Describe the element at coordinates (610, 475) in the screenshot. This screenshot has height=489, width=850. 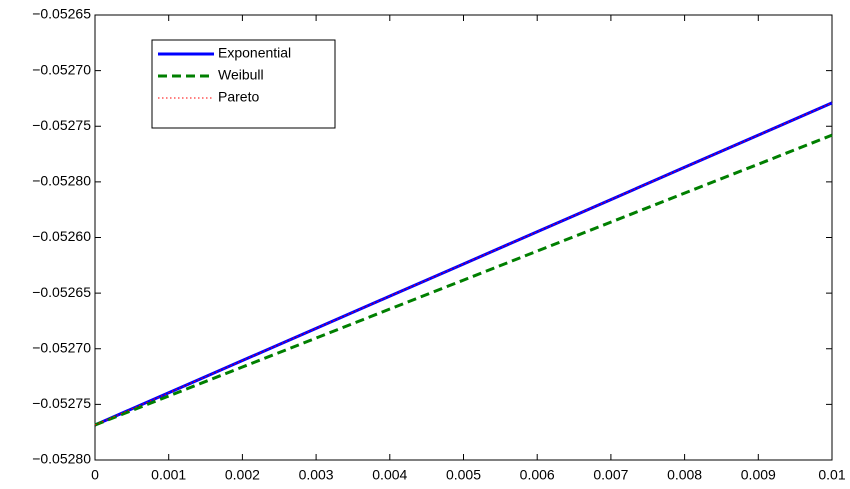
I see `x-tick-label: 0.007` at that location.